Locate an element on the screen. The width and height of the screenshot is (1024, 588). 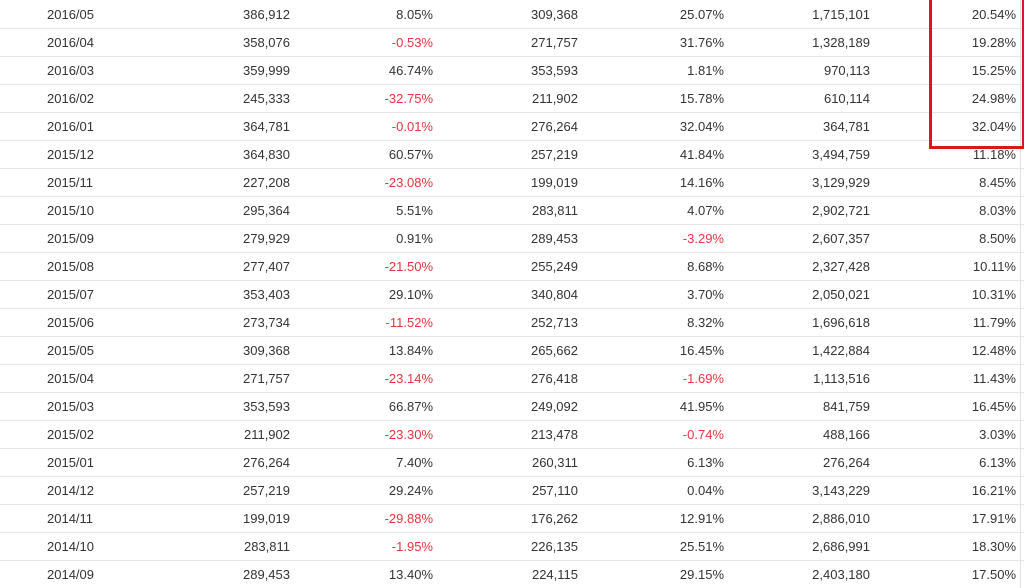
percent-cell: 18.30% is located at coordinates (993, 546).